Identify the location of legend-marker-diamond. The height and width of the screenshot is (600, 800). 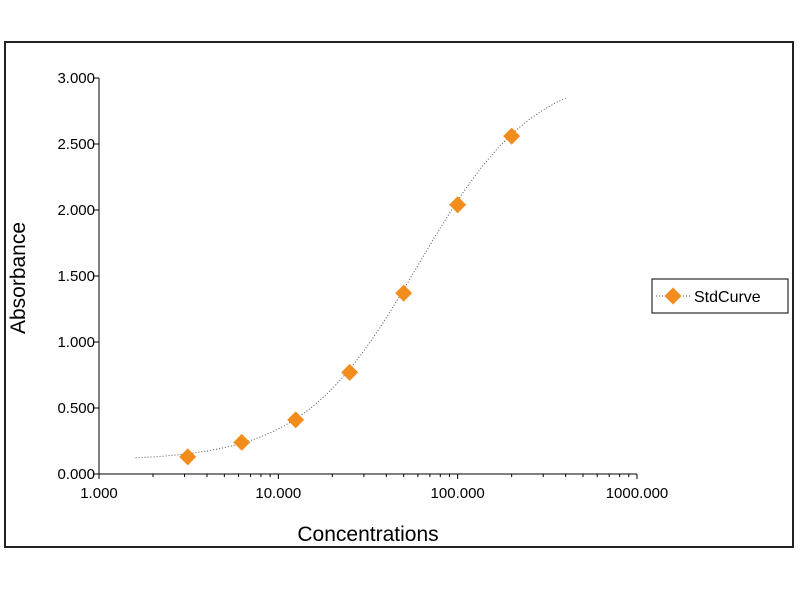
(673, 296).